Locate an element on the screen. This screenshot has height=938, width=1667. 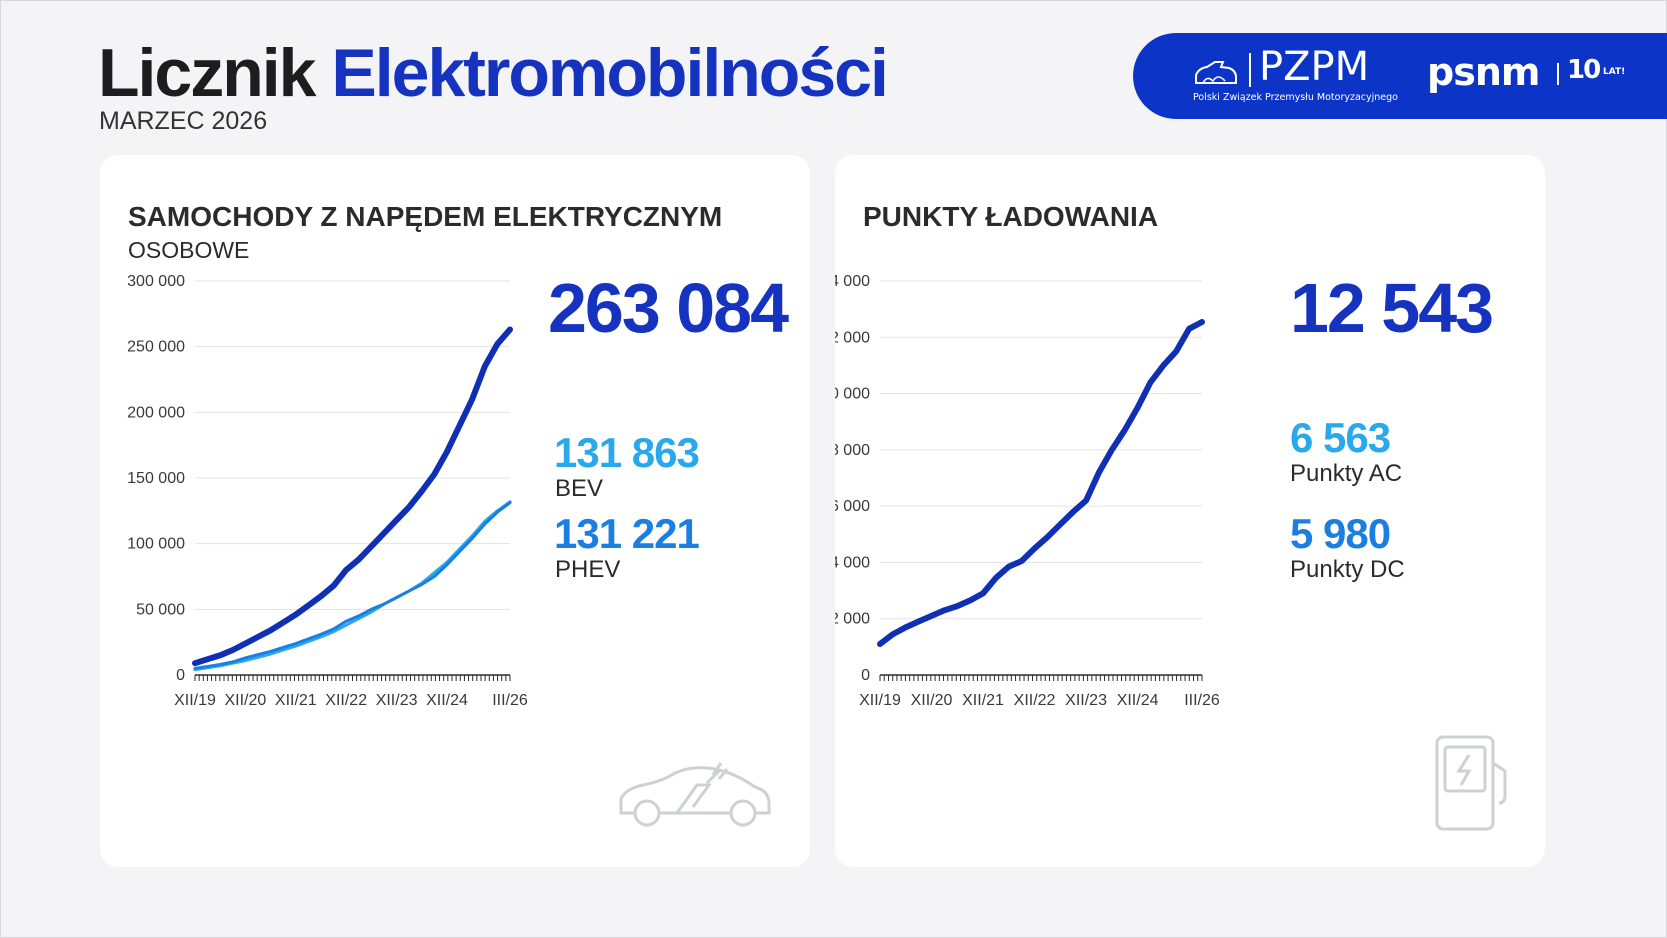
cars-y-tick-label: 150 000 is located at coordinates (156, 478).